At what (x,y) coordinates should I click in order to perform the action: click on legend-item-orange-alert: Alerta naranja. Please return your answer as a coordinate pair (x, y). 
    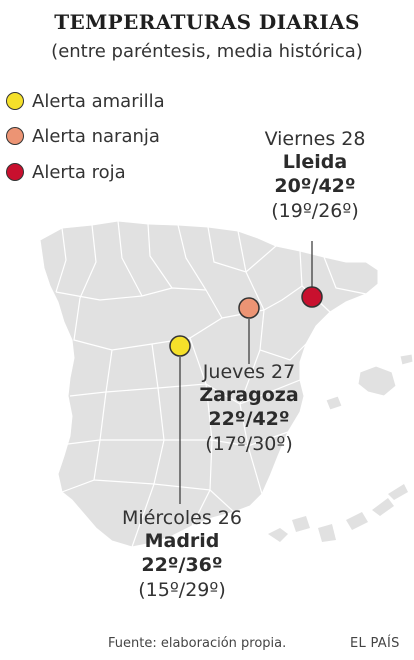
    Looking at the image, I should click on (83, 136).